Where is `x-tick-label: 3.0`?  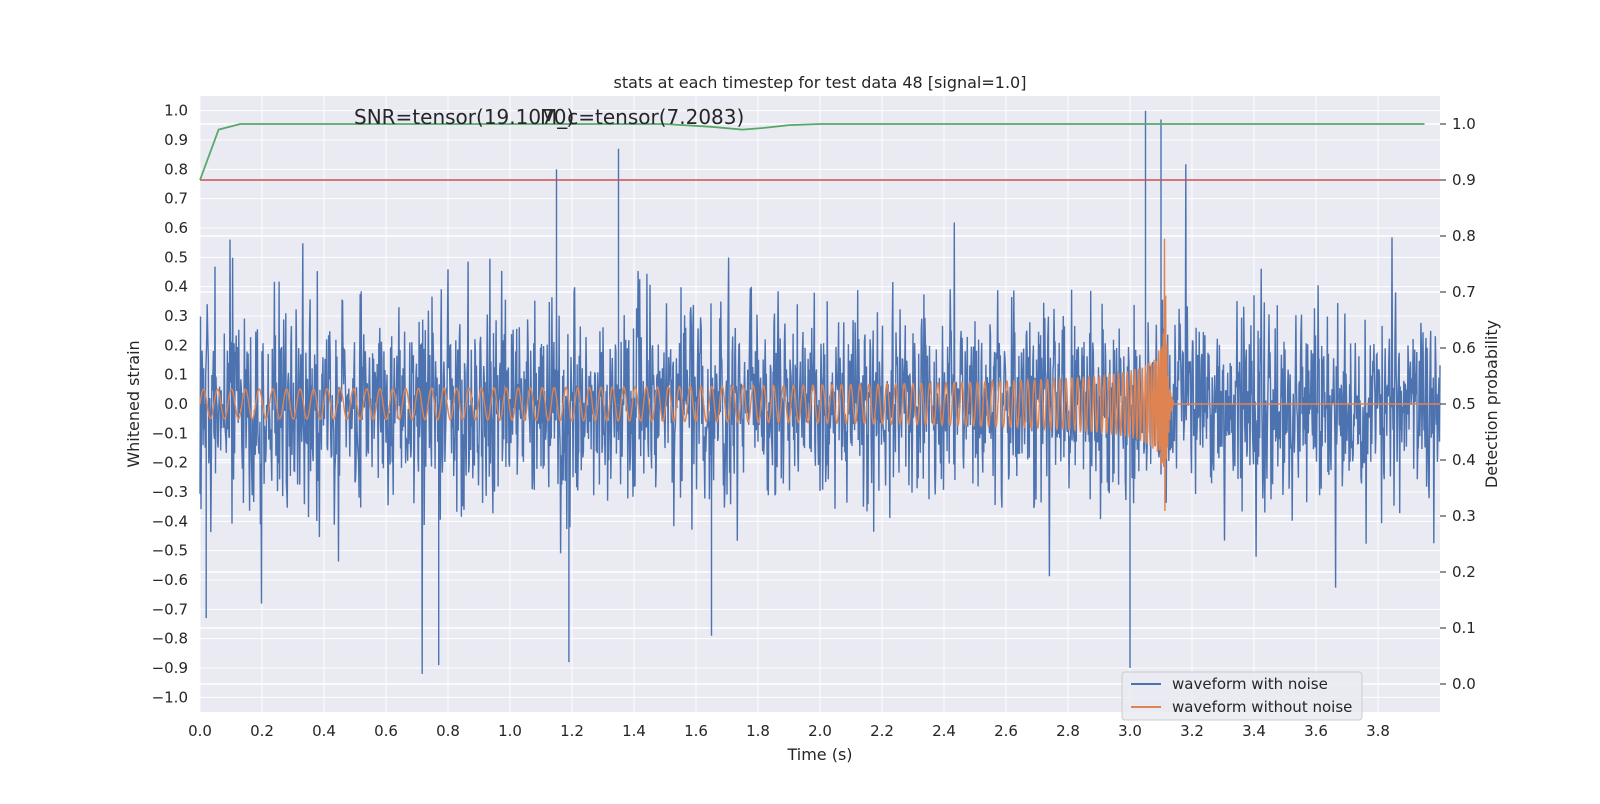
x-tick-label: 3.0 is located at coordinates (1130, 731).